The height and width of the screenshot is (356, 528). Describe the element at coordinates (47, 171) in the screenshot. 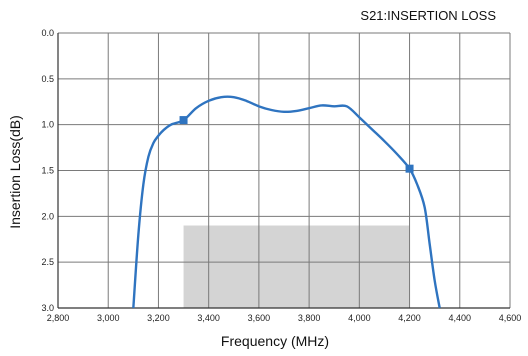

I see `y-tick-label: 1.5` at that location.